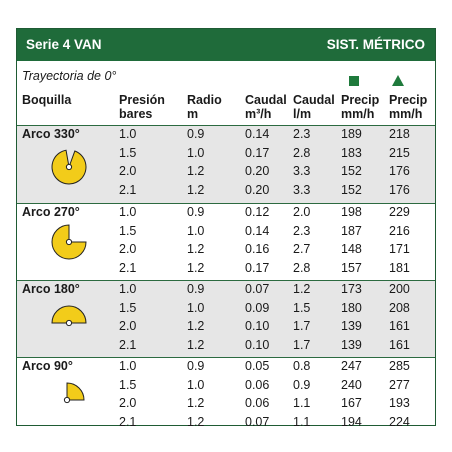 The width and height of the screenshot is (452, 452). Describe the element at coordinates (257, 307) in the screenshot. I see `table-cell-caudal_m3h: 0.09` at that location.